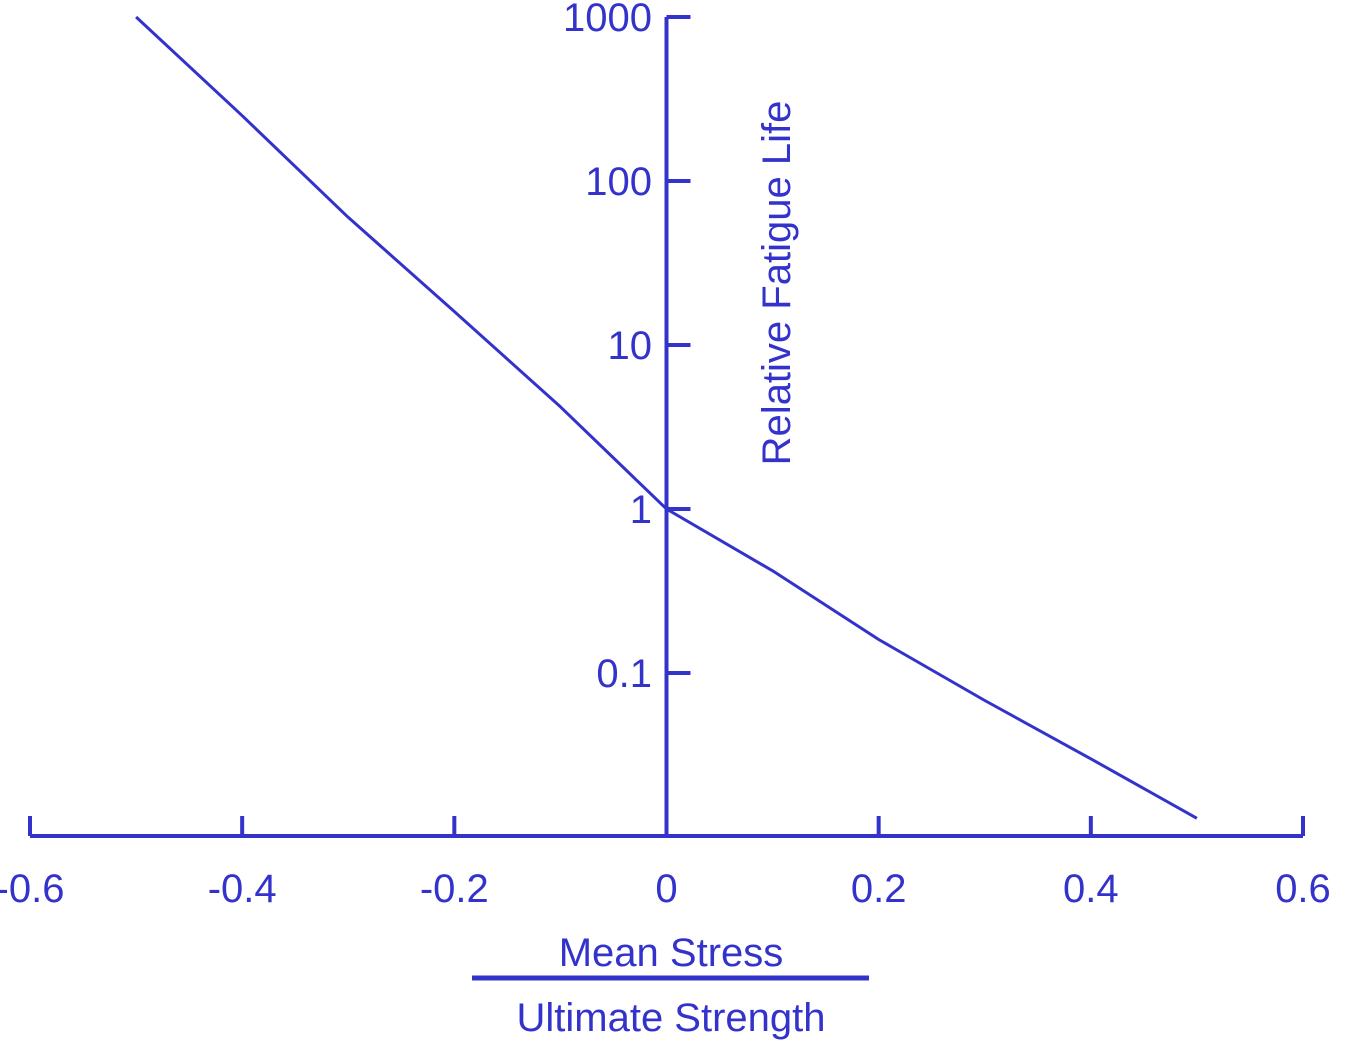  Describe the element at coordinates (32, 889) in the screenshot. I see `x-tick-label: -0.6` at that location.